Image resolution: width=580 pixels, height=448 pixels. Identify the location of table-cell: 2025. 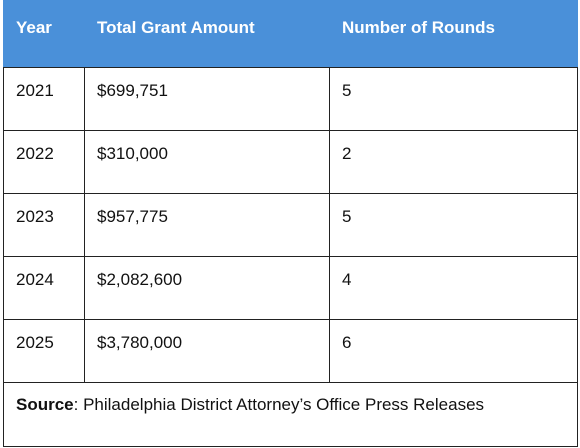
(44, 351).